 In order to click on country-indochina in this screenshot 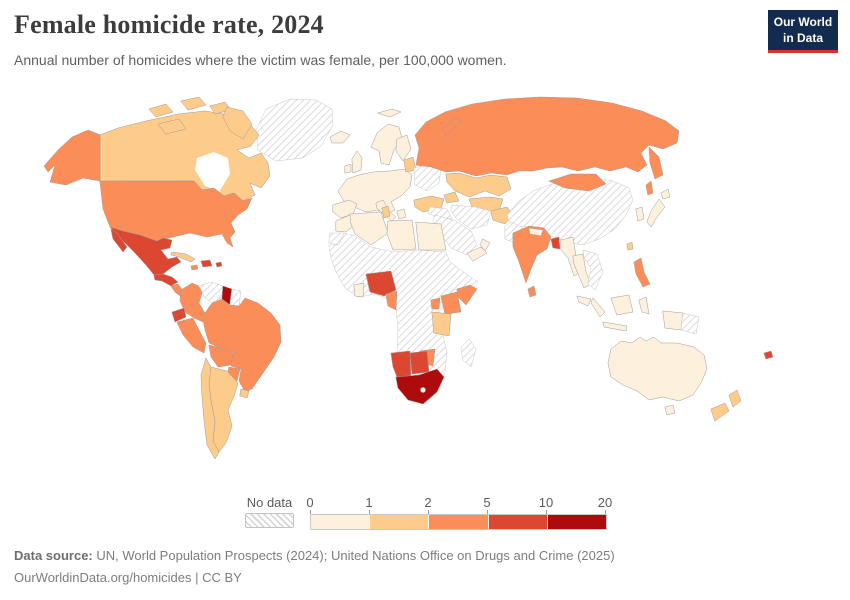, I will do `click(593, 270)`.